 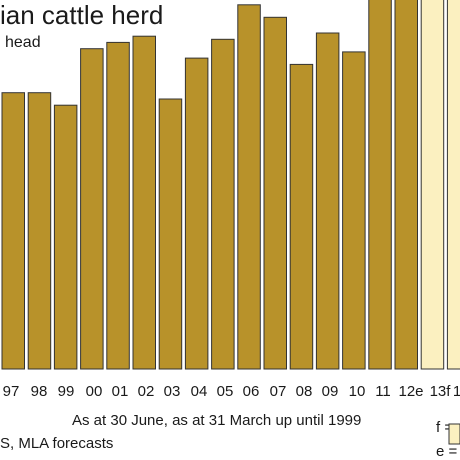 What do you see at coordinates (432, 185) in the screenshot?
I see `bar-13f` at bounding box center [432, 185].